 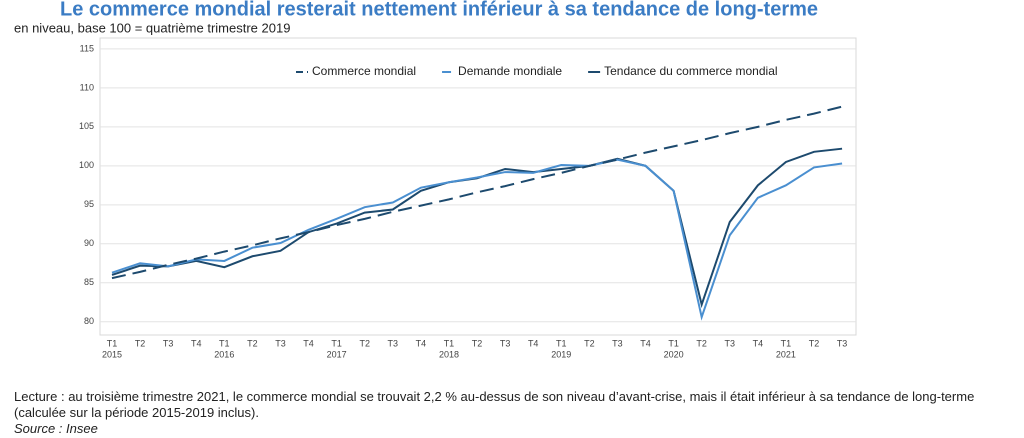 I want to click on y-tick-label: 85, so click(x=89, y=282).